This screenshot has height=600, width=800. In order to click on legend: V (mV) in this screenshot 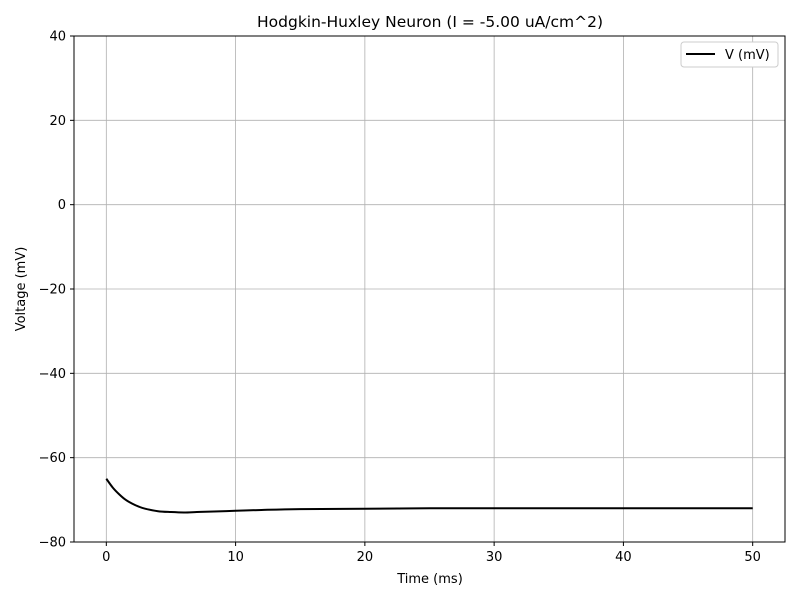, I will do `click(729, 54)`.